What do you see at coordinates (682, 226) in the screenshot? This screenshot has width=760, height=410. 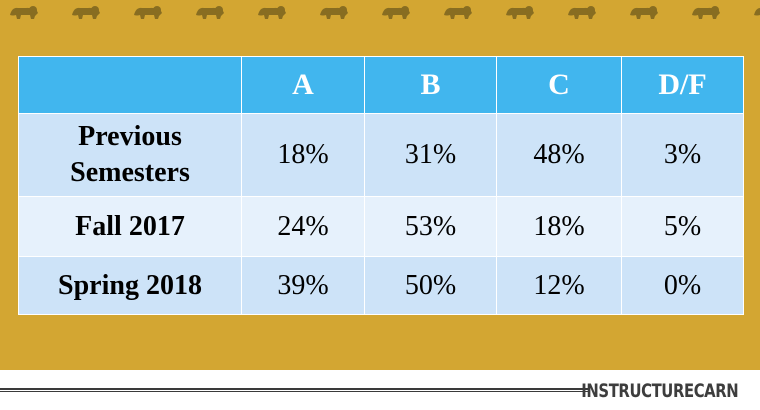 I see `table-cell: 5%` at bounding box center [682, 226].